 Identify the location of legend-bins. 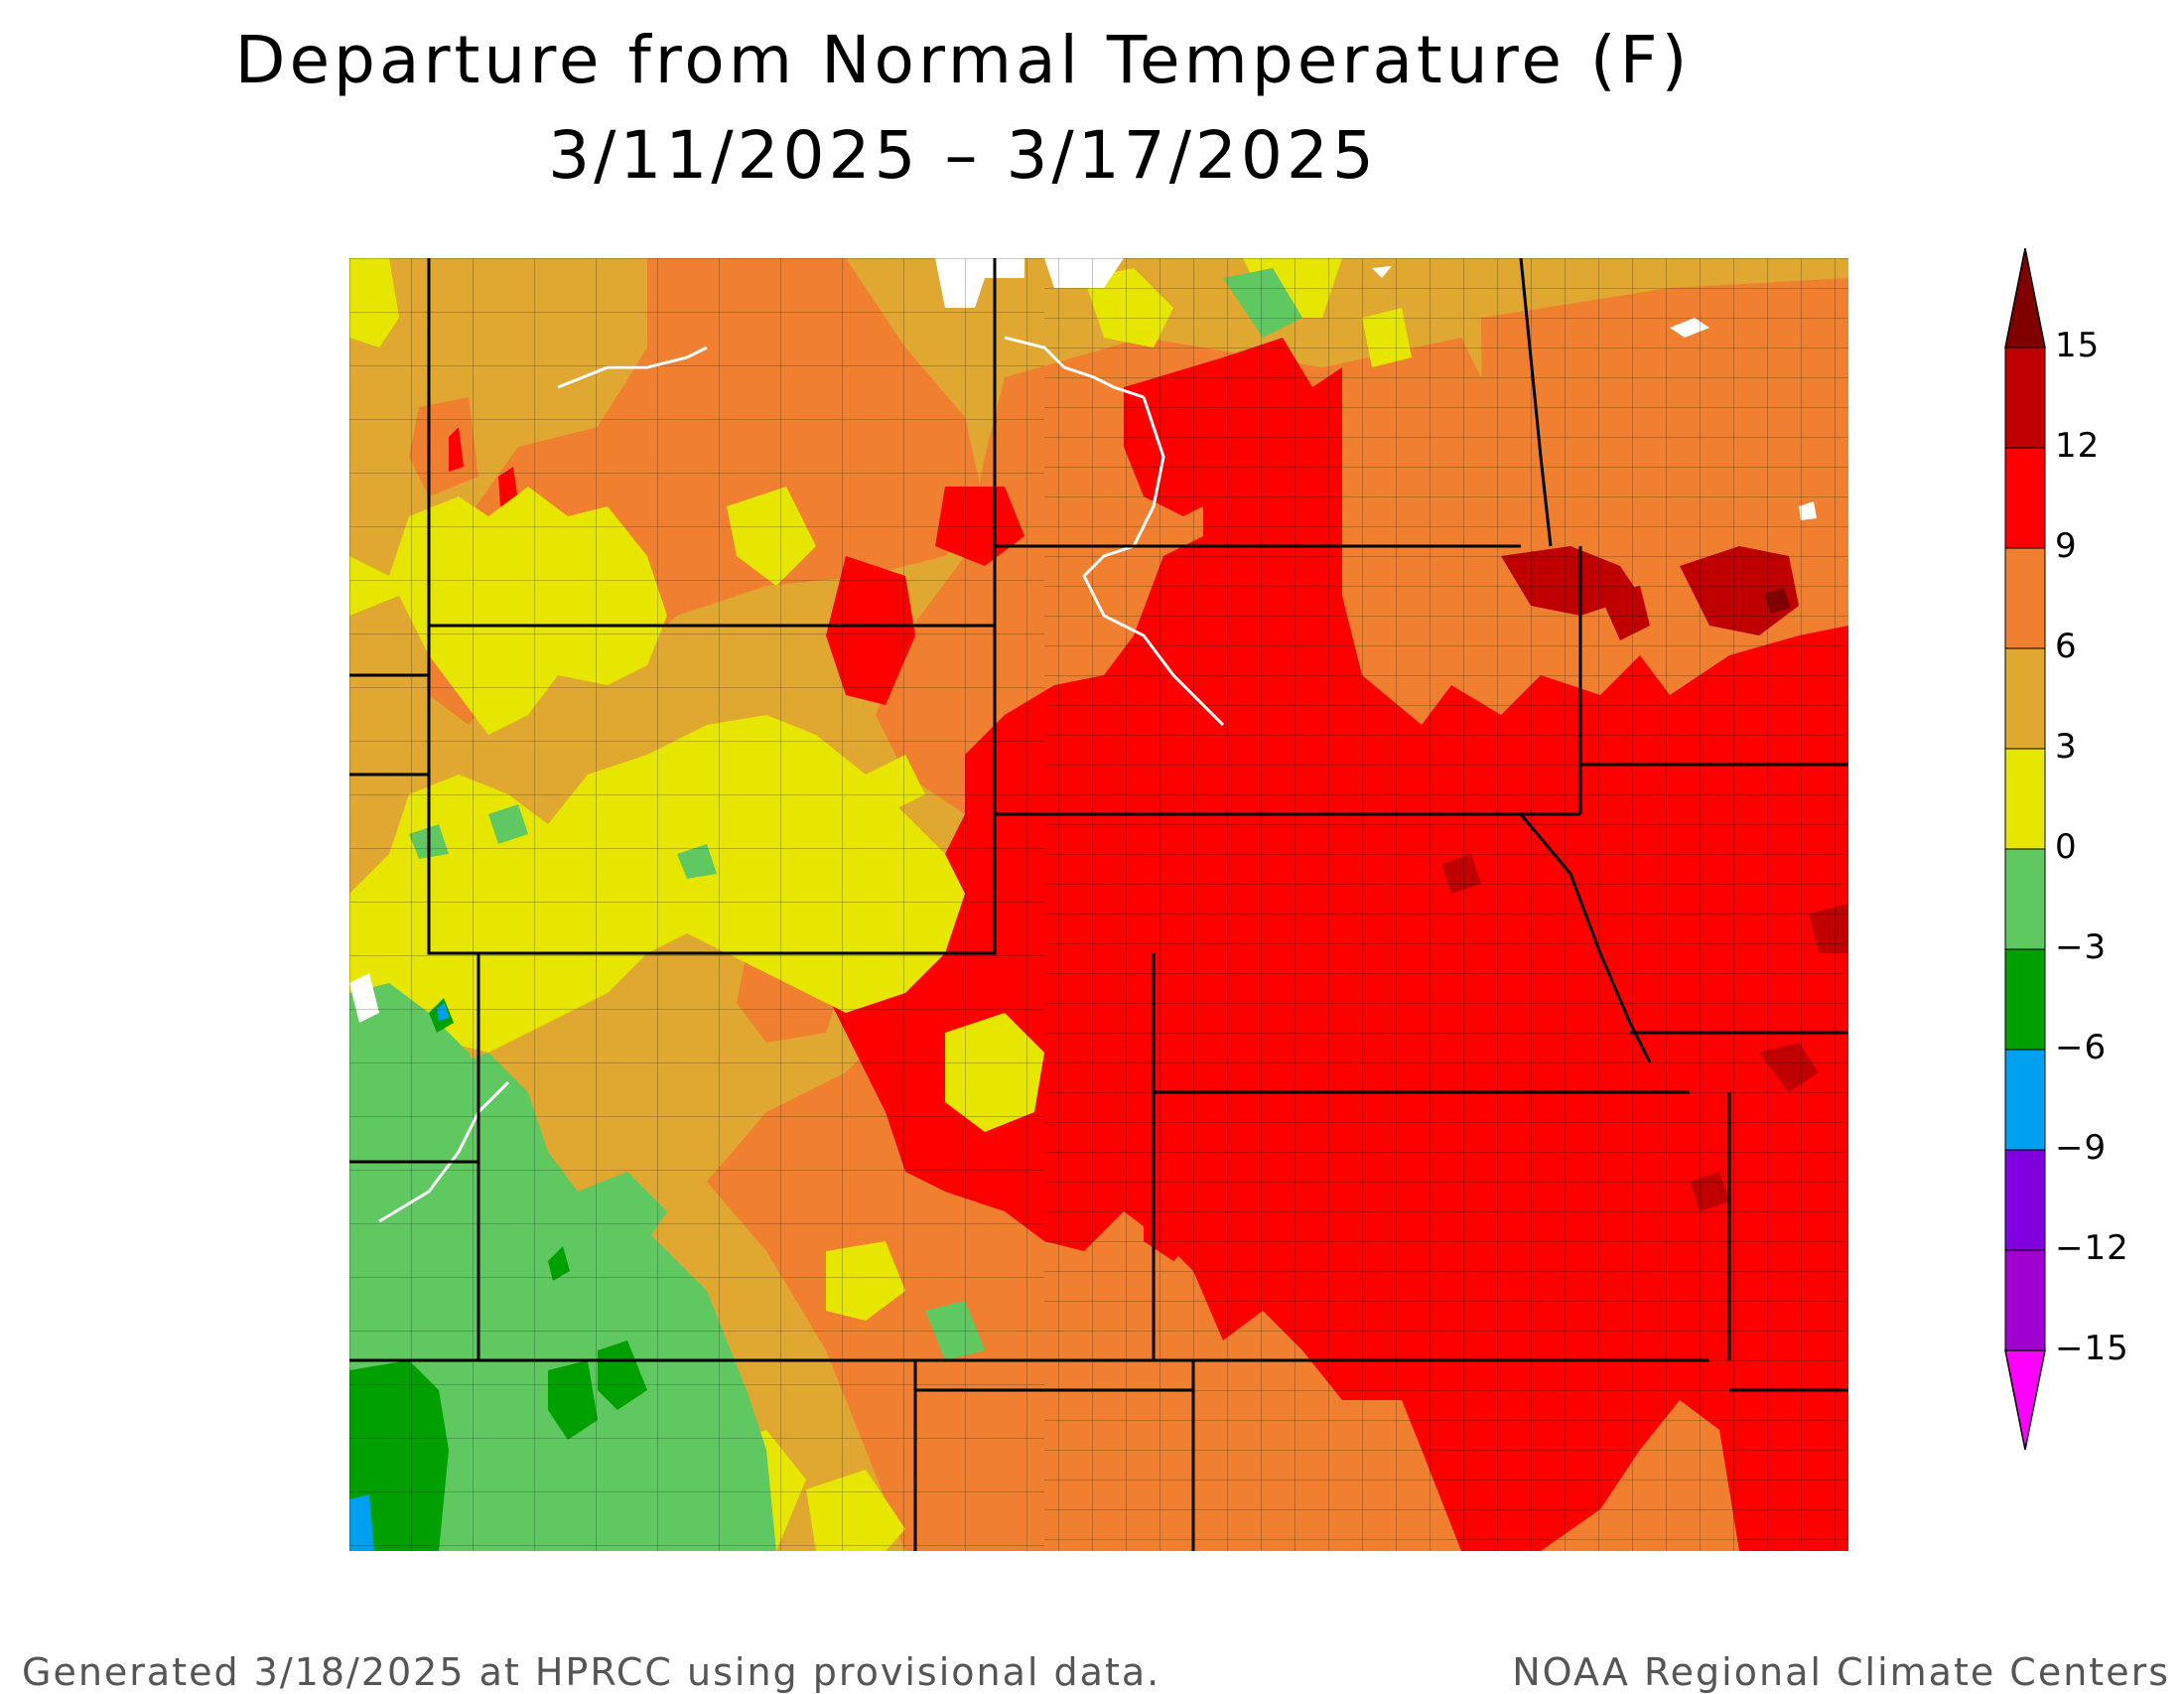
(2025, 849).